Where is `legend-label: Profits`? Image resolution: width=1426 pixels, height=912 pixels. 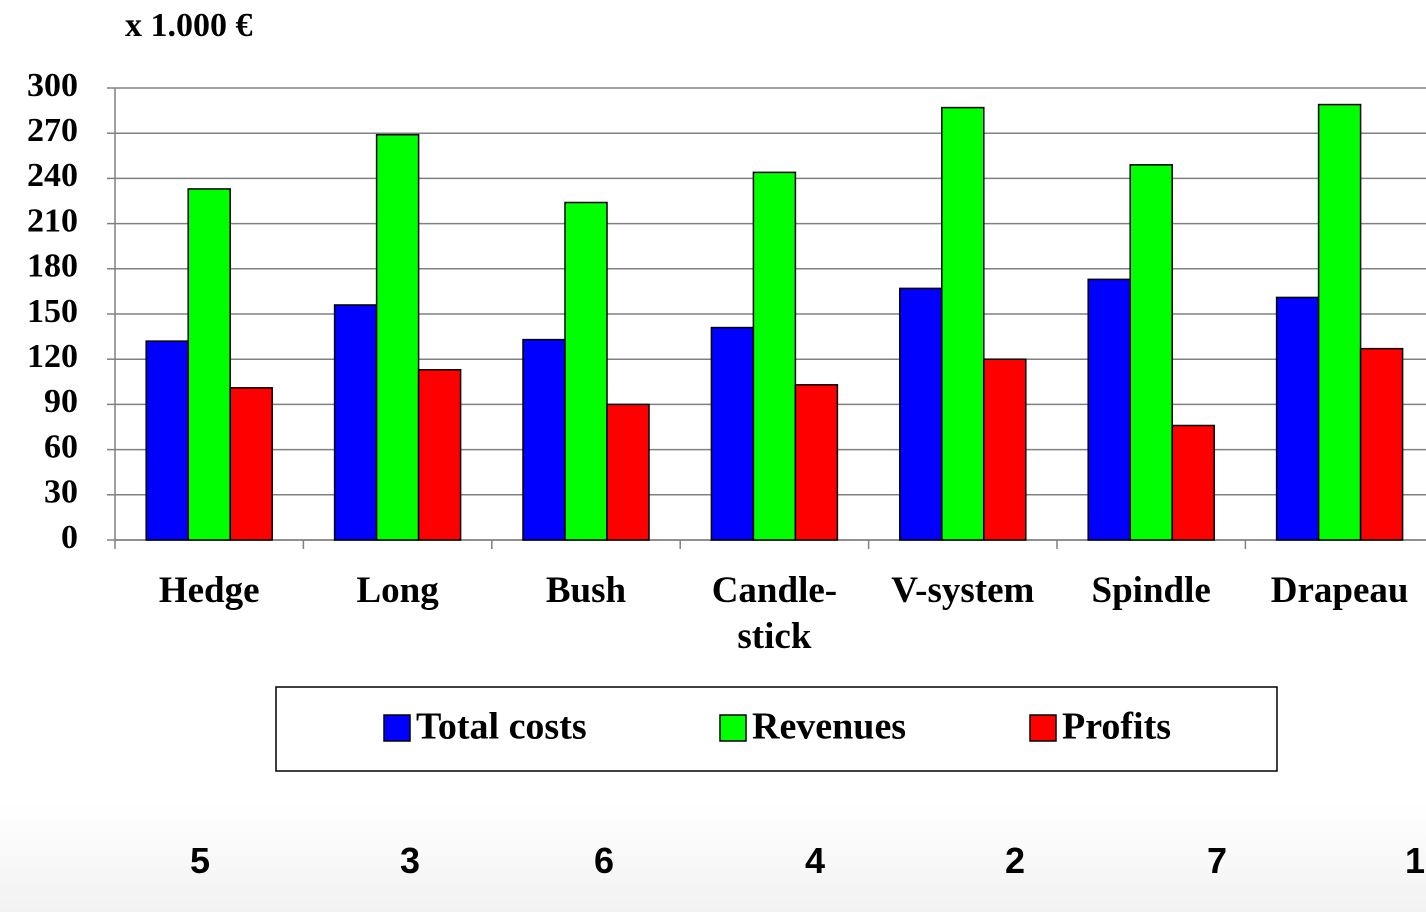
legend-label: Profits is located at coordinates (1116, 727).